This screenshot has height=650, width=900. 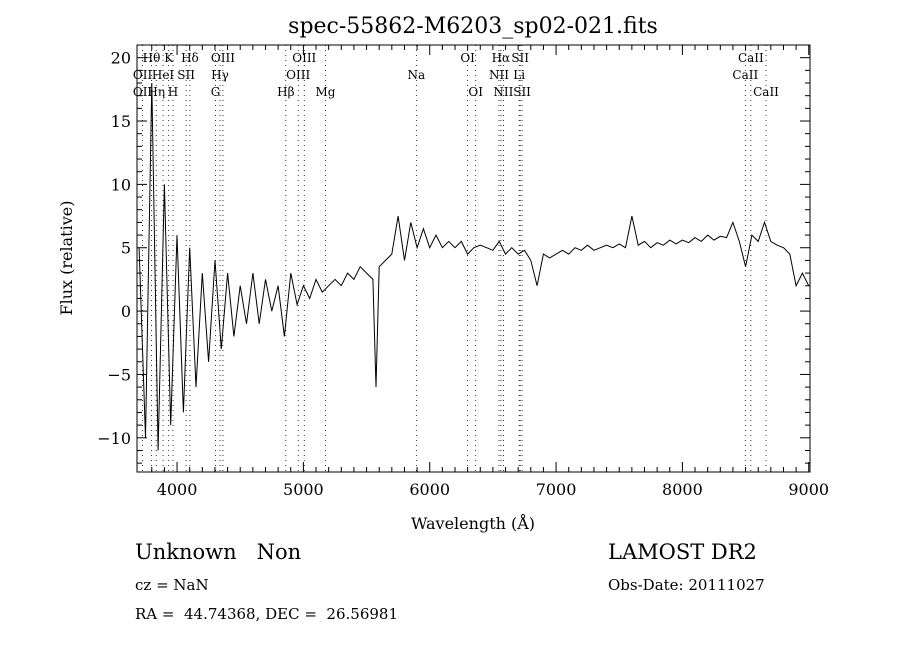 What do you see at coordinates (303, 489) in the screenshot?
I see `x-tick-label: 5000` at bounding box center [303, 489].